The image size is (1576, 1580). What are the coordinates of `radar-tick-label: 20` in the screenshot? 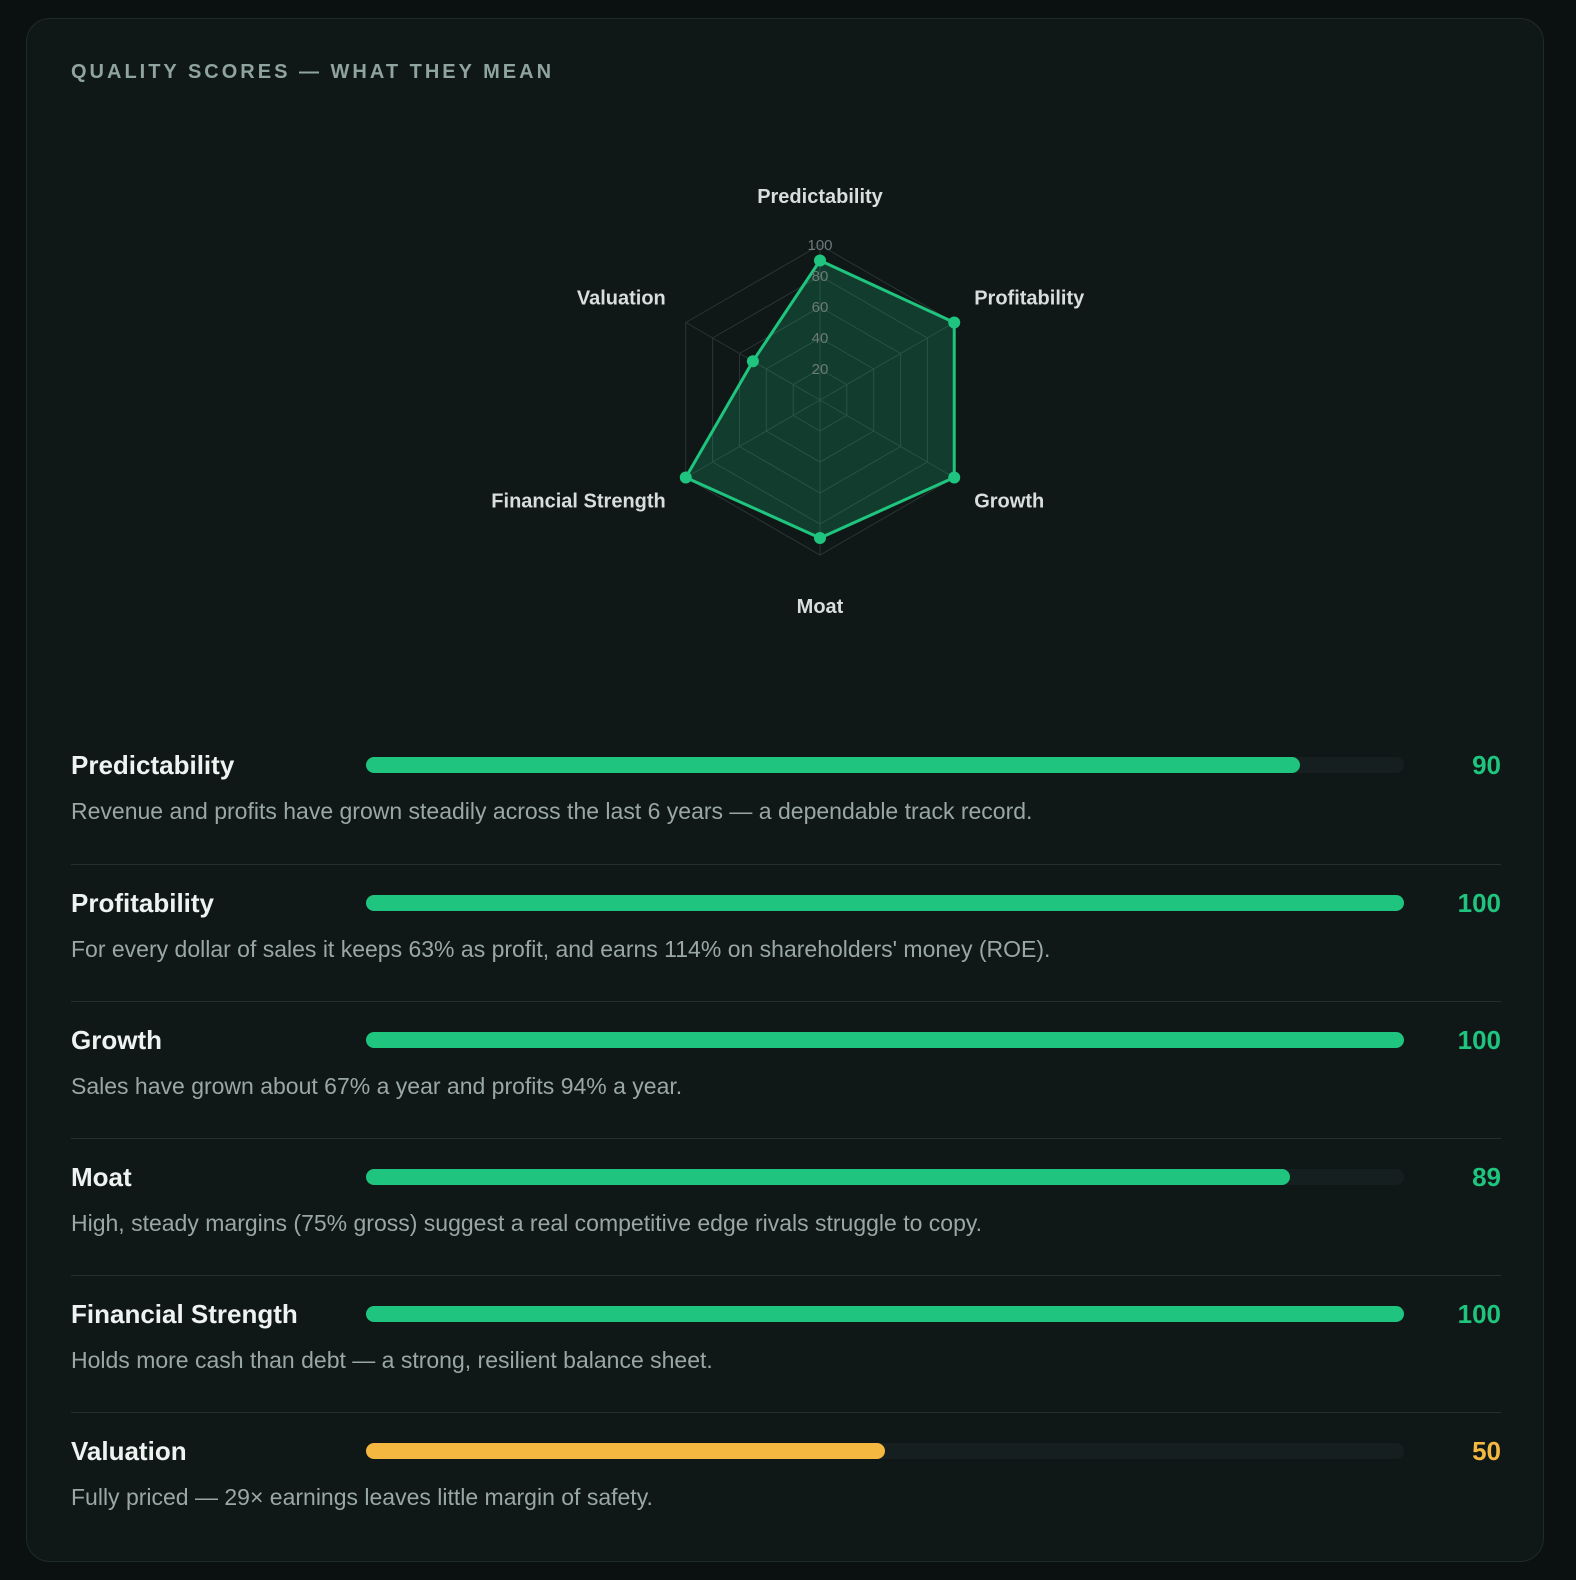 It's located at (820, 369).